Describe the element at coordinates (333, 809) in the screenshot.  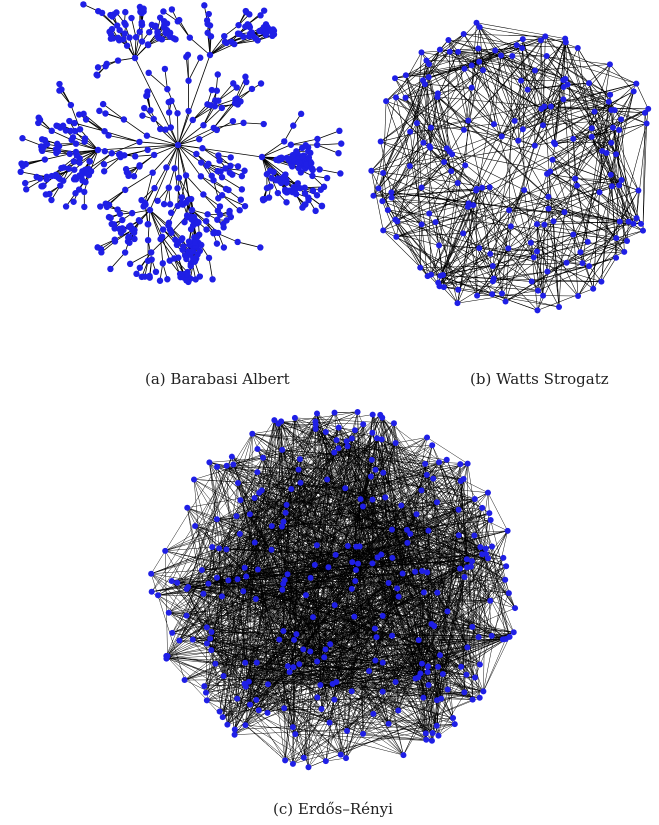
I see `caption-erdos-renyi: (c) Erdős–Rényi` at that location.